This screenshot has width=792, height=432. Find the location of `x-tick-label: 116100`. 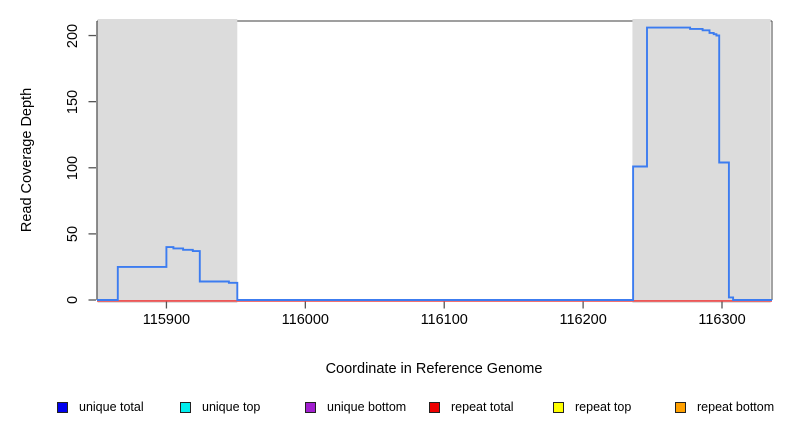

x-tick-label: 116100 is located at coordinates (444, 320).